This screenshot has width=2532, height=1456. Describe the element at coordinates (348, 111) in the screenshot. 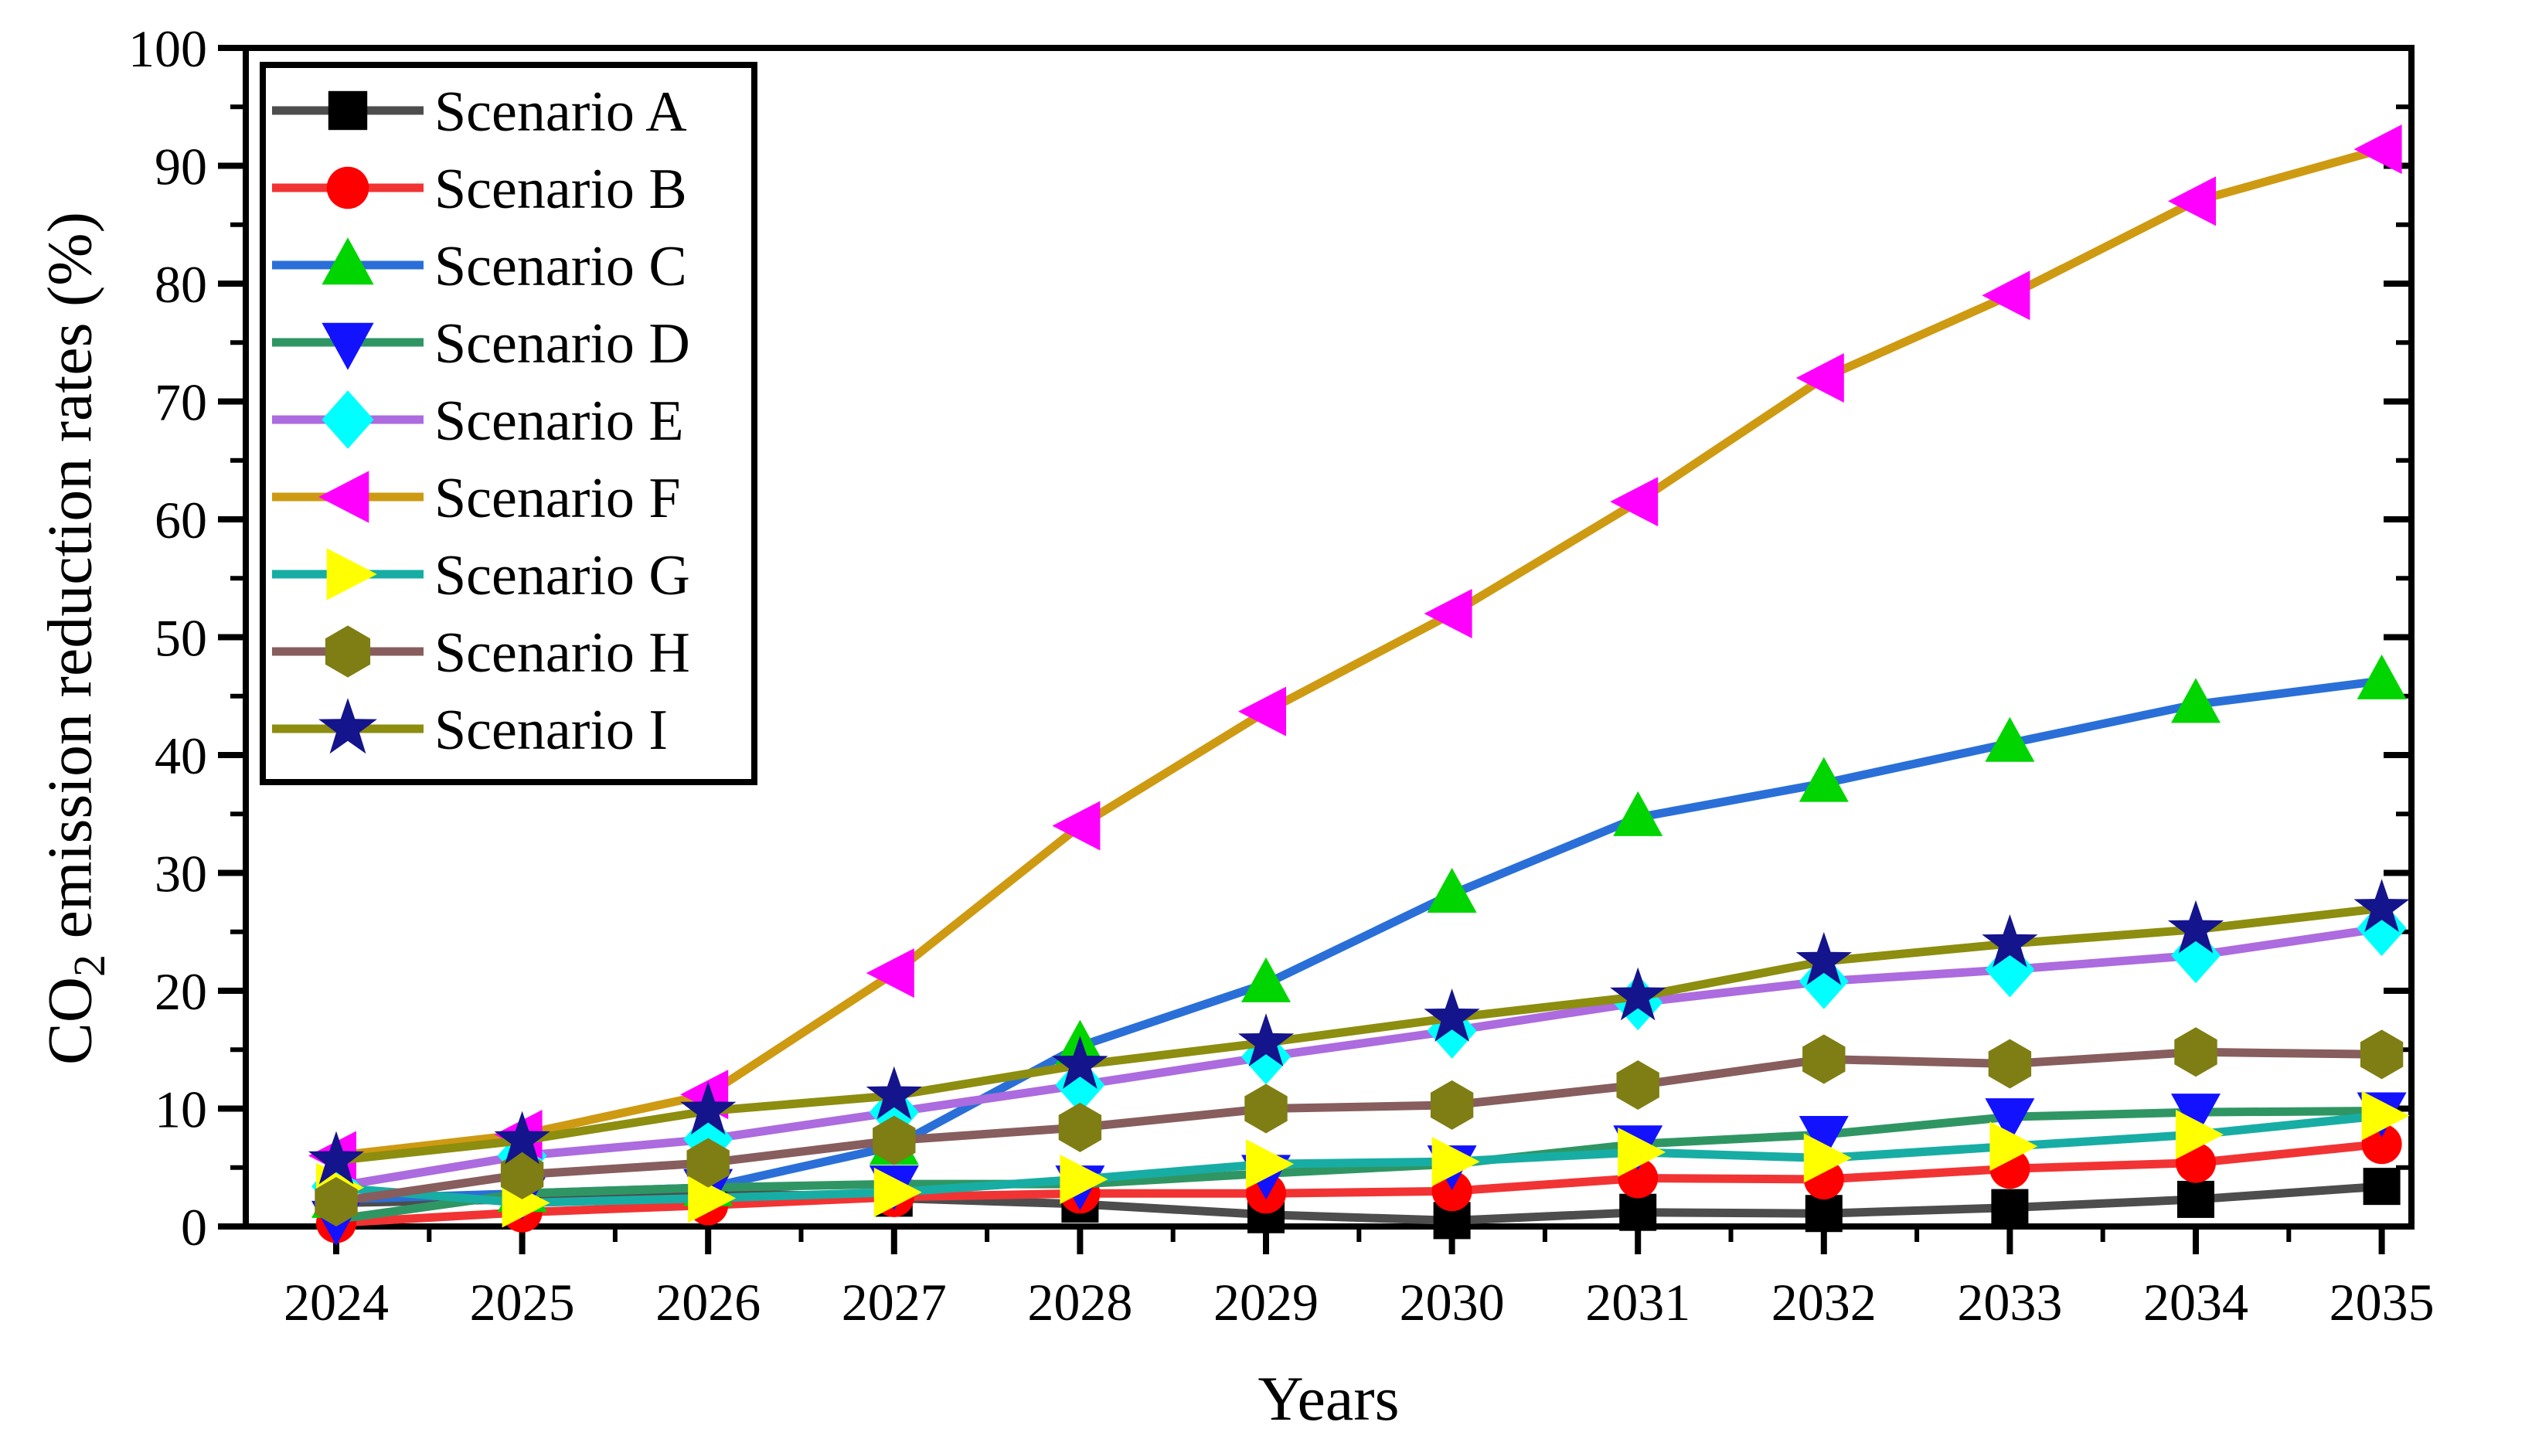

I see `legend-marker-scenario-a` at that location.